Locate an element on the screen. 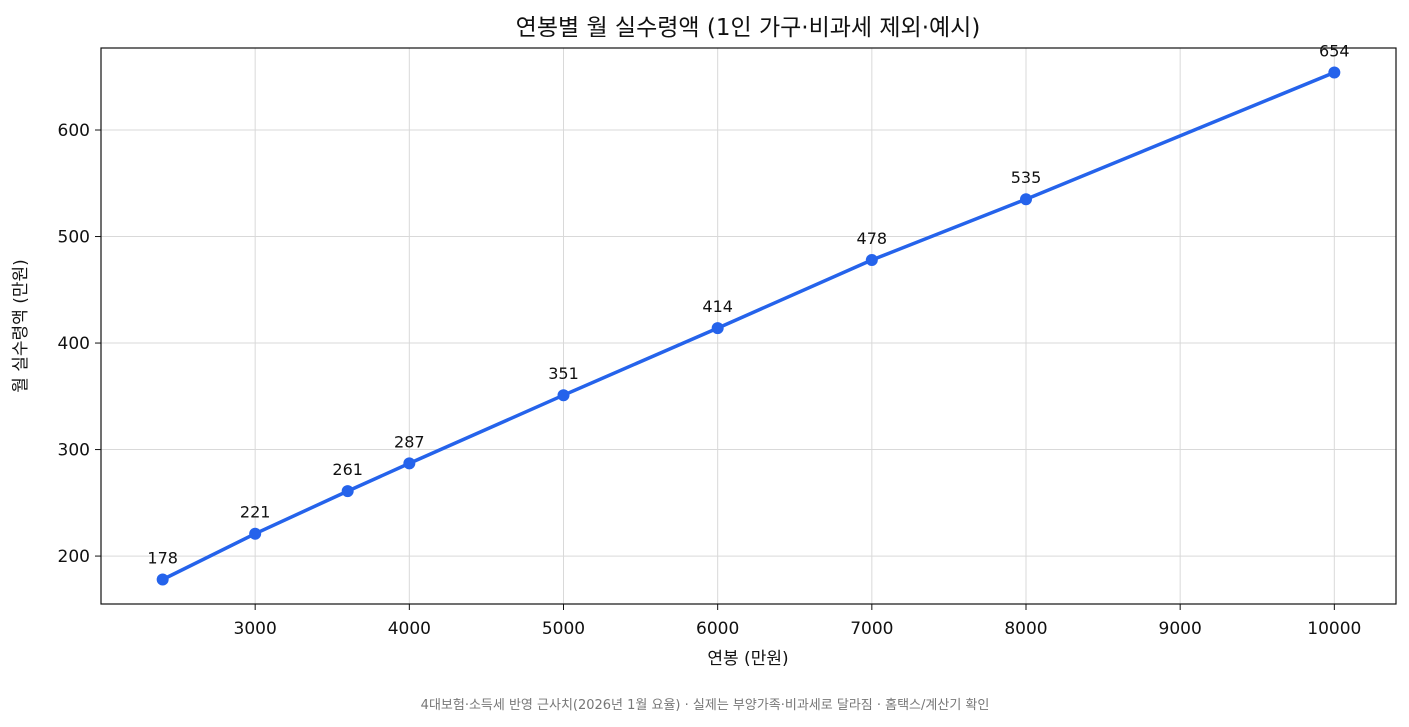 The height and width of the screenshot is (727, 1409). y-tick-label: 600 is located at coordinates (74, 131).